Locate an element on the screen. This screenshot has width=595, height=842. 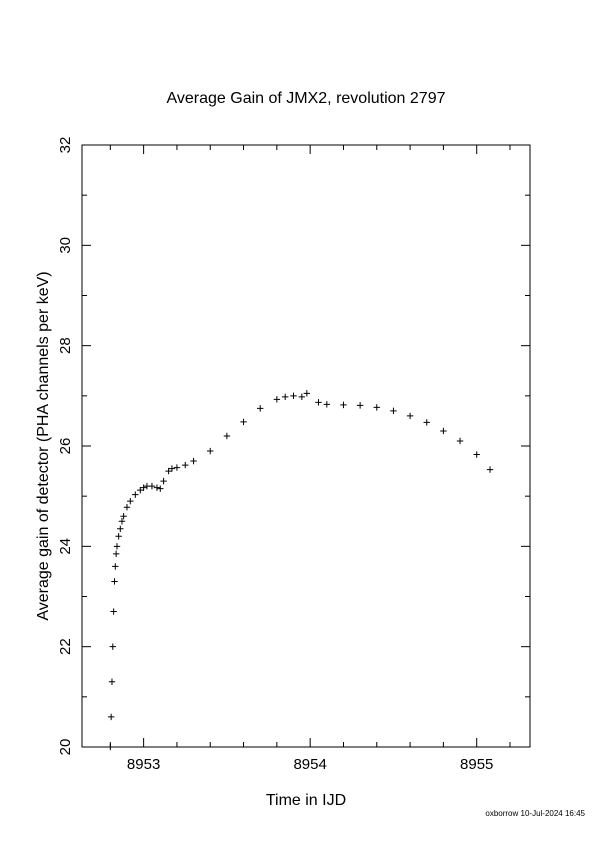
x-tick-label: 8954 is located at coordinates (309, 764).